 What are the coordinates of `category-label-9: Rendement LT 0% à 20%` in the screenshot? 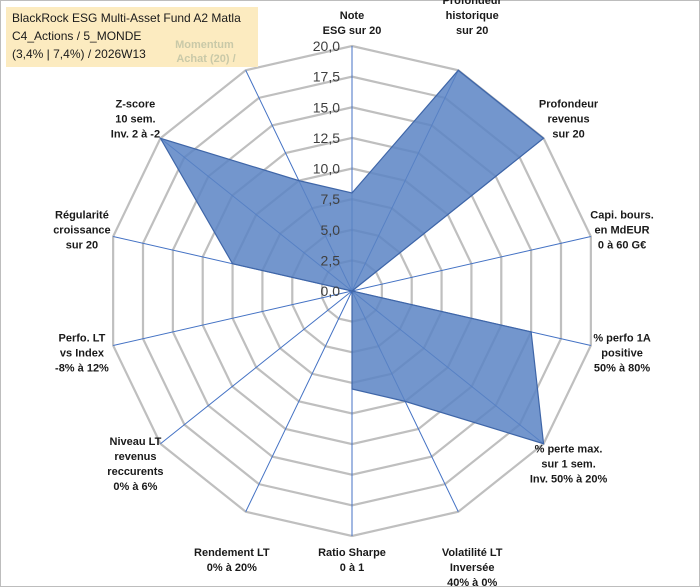 It's located at (232, 560).